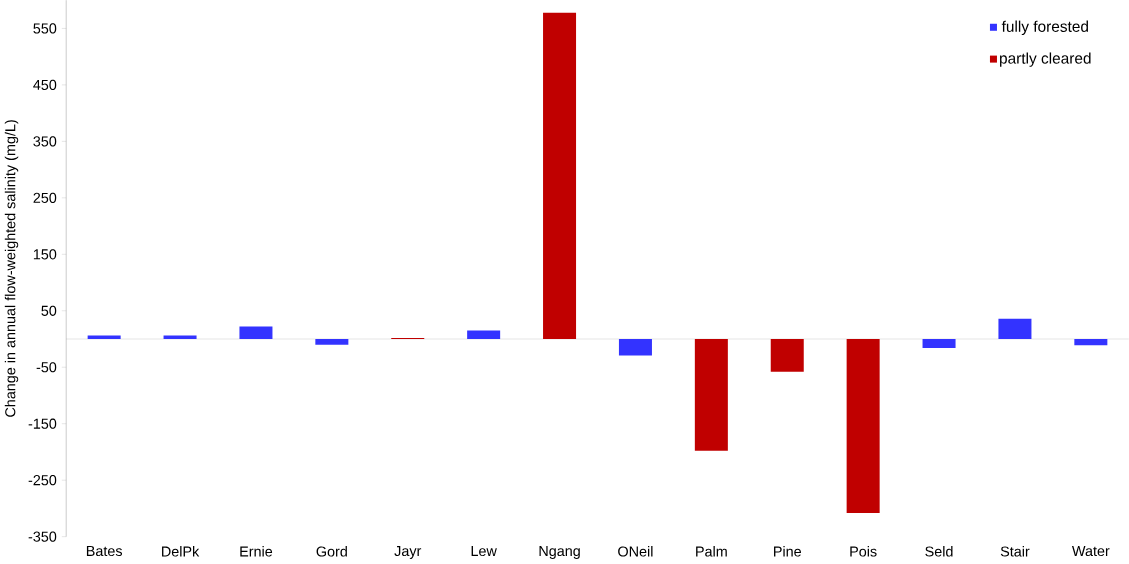 Image resolution: width=1129 pixels, height=564 pixels. I want to click on x-tick-label: Lew, so click(484, 551).